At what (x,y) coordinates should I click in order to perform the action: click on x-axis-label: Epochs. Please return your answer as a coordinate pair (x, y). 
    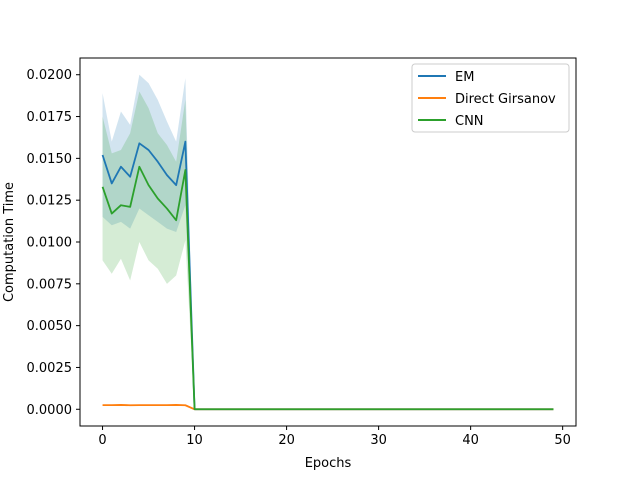
    Looking at the image, I should click on (328, 463).